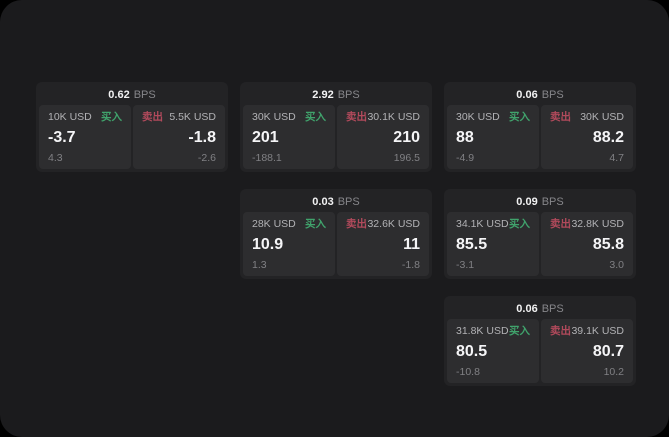 Image resolution: width=669 pixels, height=437 pixels. I want to click on bps-header: 0.03 BPS, so click(336, 202).